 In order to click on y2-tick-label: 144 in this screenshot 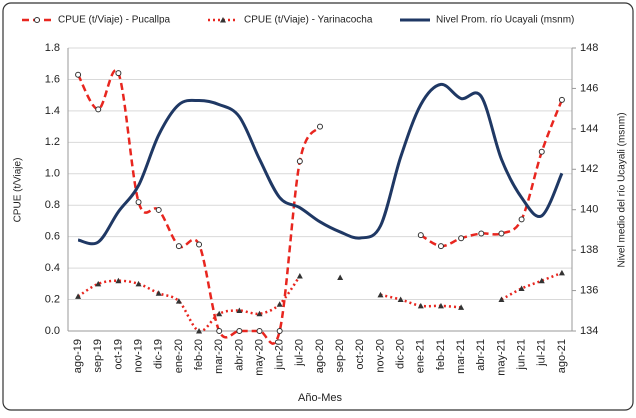, I will do `click(589, 129)`.